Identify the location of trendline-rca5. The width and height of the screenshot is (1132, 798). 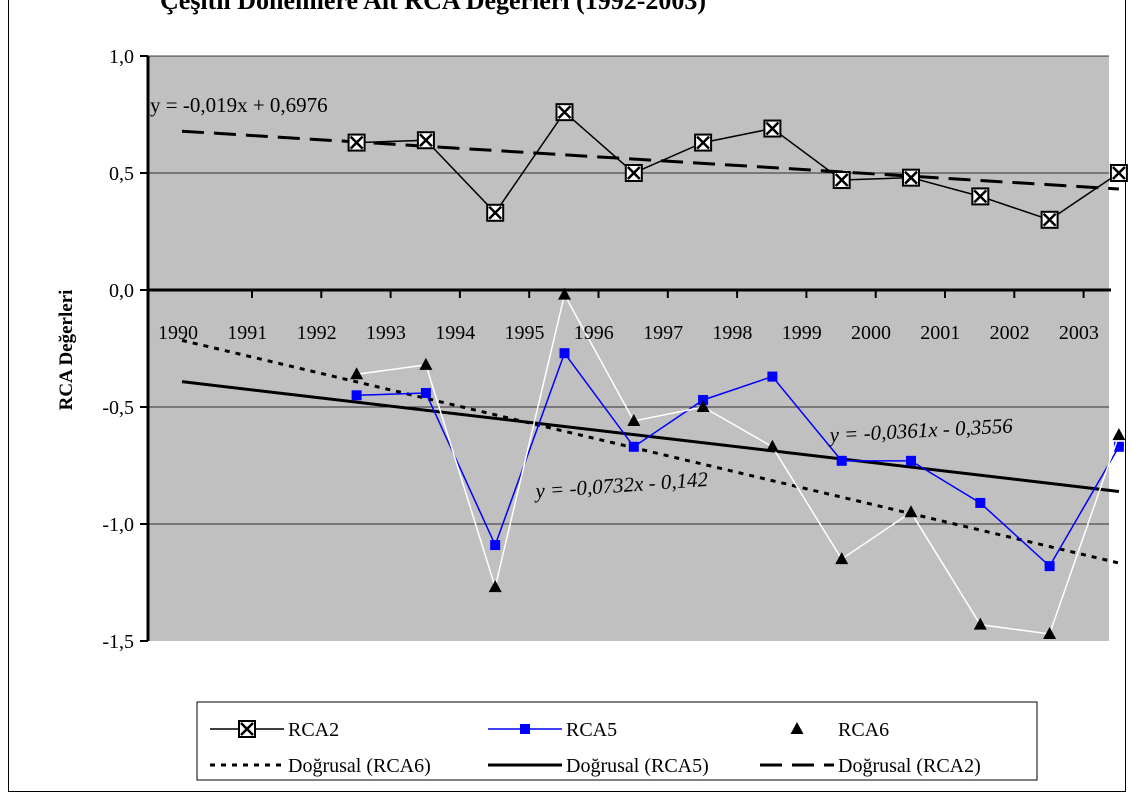
(650, 436).